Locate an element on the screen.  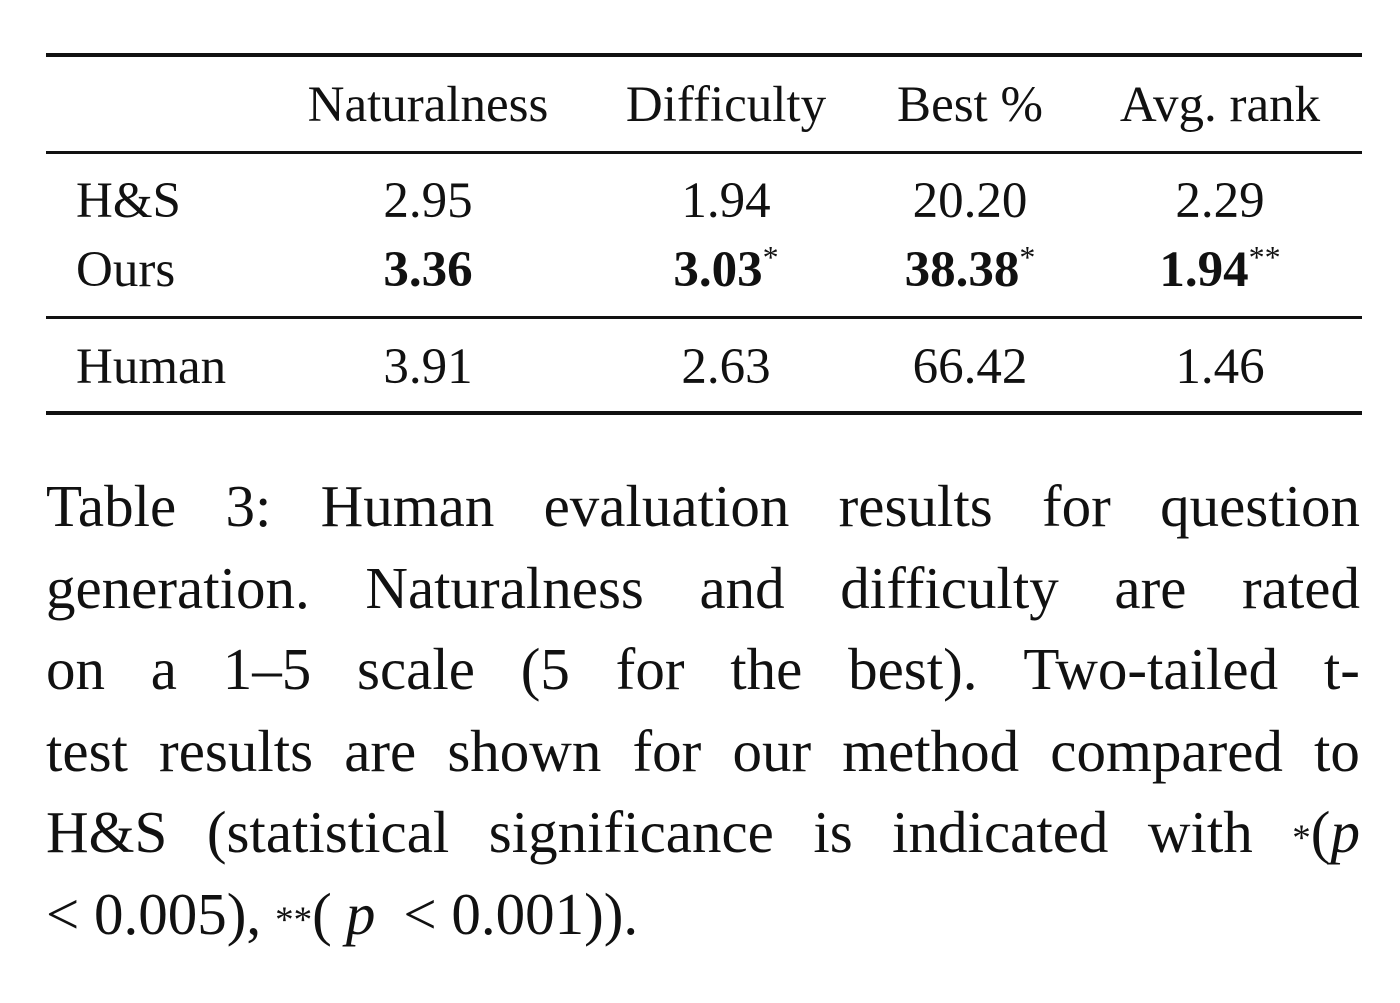
cell-avg-rank: 1.46 is located at coordinates (1220, 367).